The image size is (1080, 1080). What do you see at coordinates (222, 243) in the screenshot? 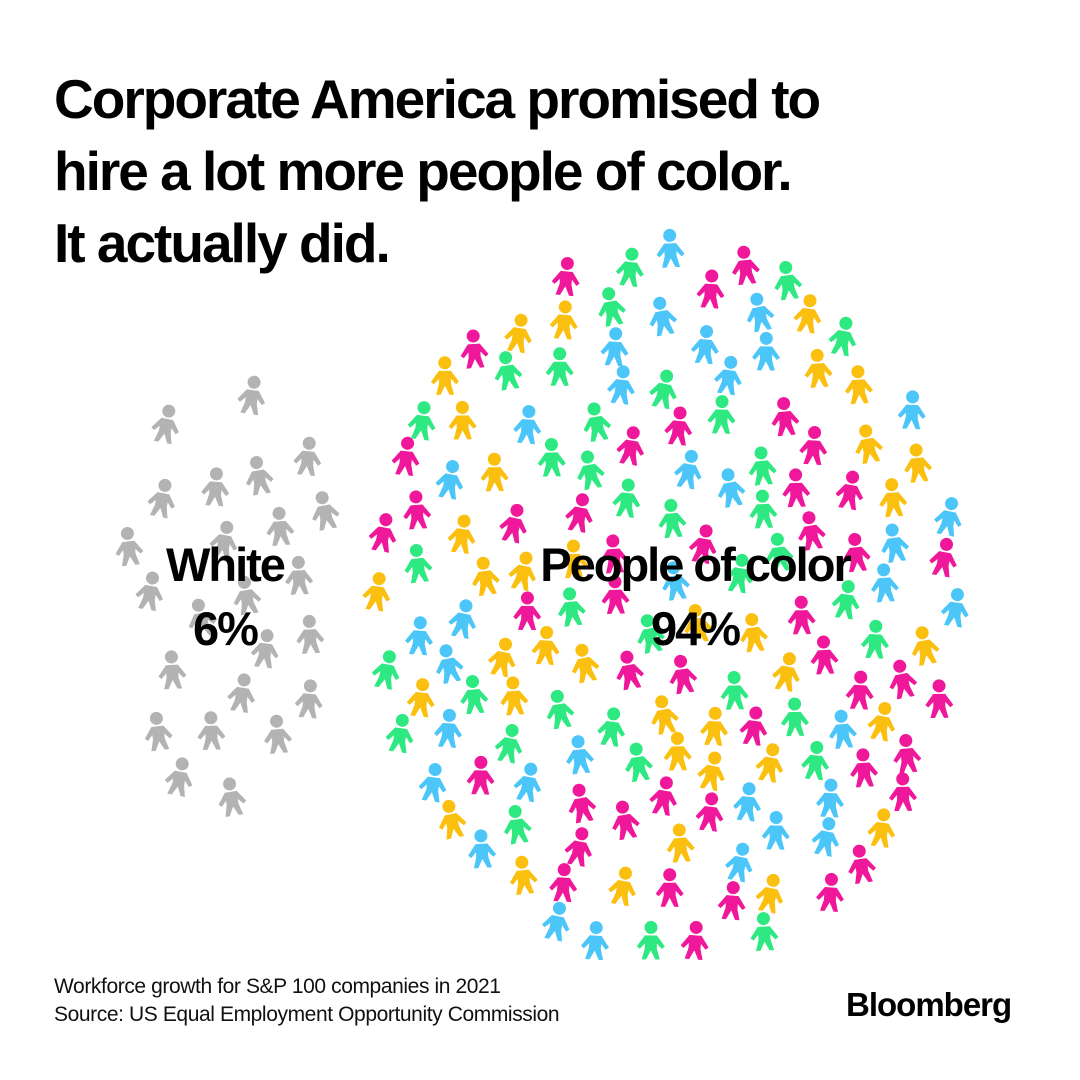
I see `title-line-3: It actually did.` at bounding box center [222, 243].